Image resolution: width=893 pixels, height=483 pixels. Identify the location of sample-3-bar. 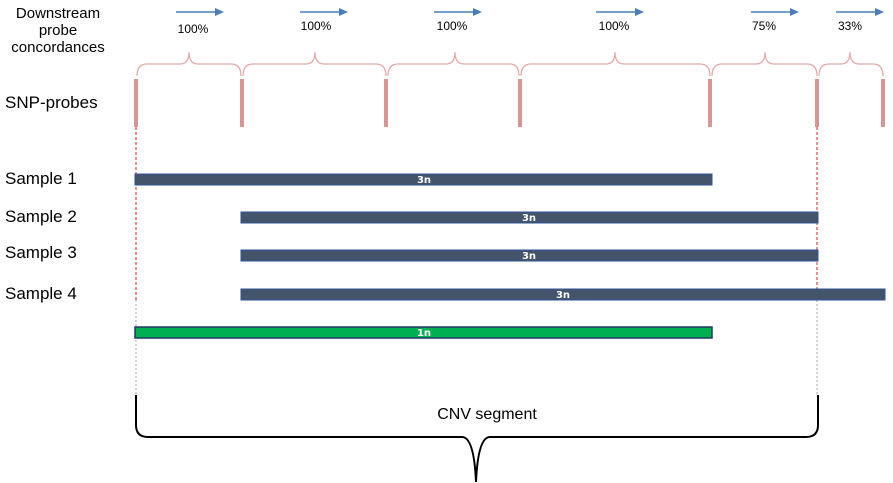
(529, 255).